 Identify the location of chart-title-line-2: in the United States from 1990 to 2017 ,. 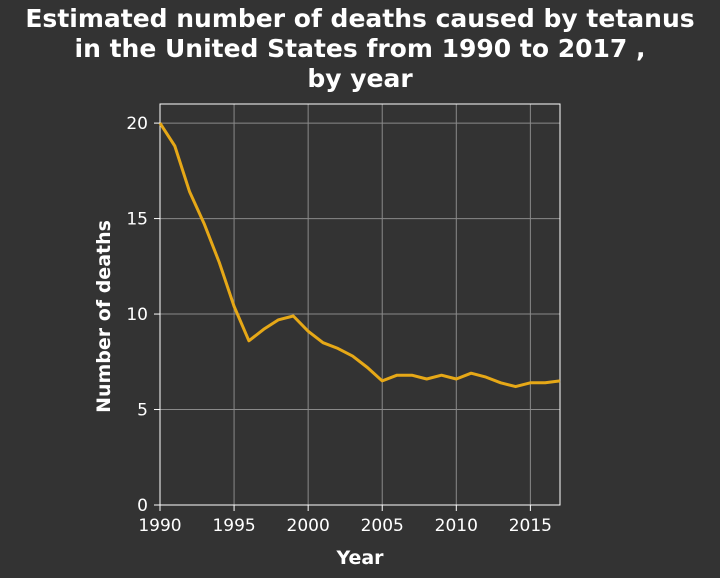
(360, 48).